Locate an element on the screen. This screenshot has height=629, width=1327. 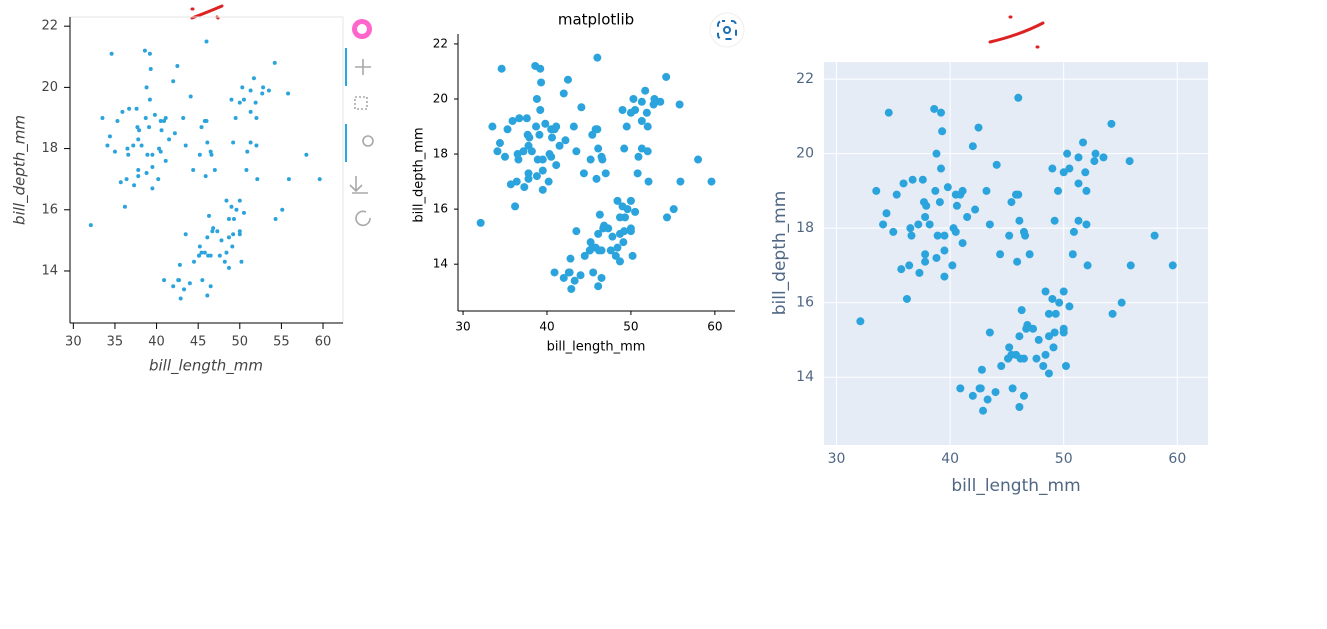
y-tick-label: 16 is located at coordinates (49, 209).